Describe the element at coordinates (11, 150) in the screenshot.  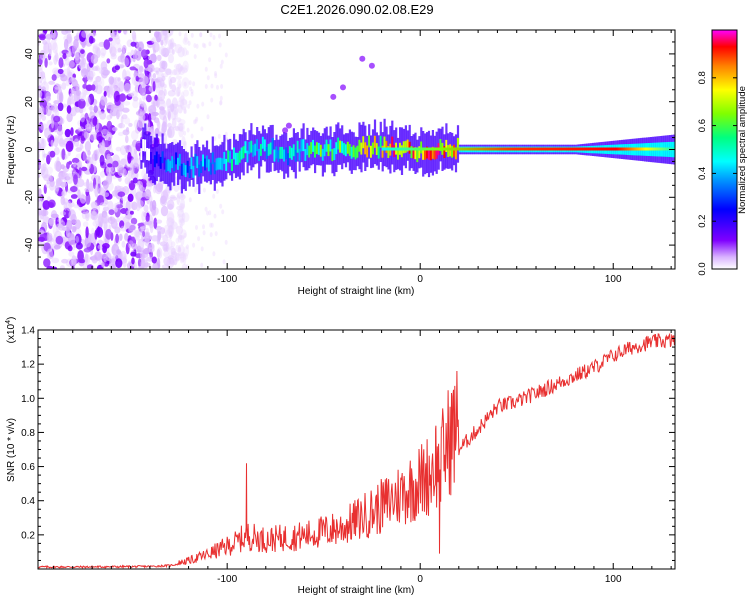
I see `spectrogram-y-axis-label: Frequency (Hz)` at that location.